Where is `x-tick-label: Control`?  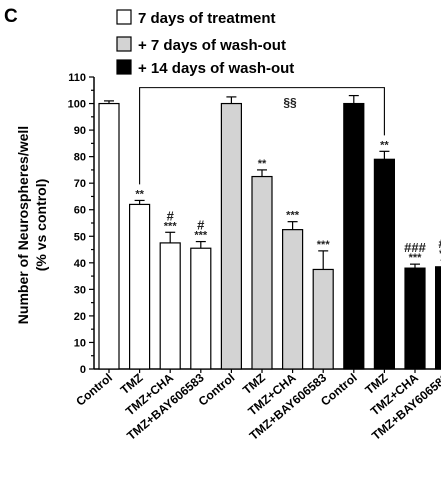
x-tick-label: Control is located at coordinates (94, 390).